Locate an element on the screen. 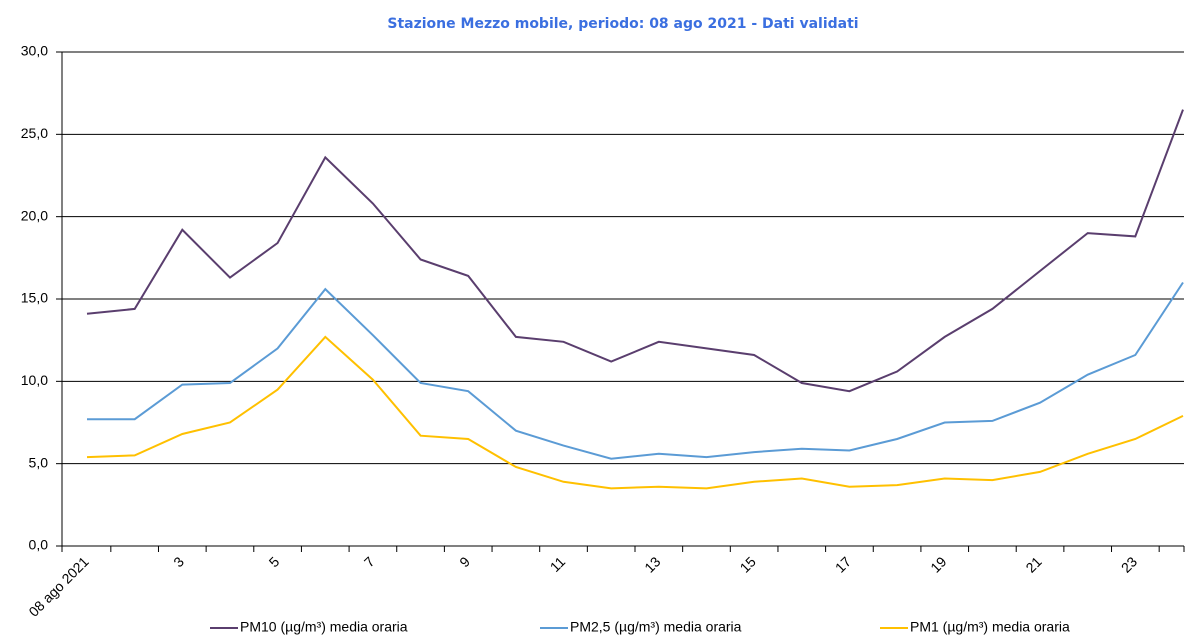  legend-label: PM1 (µg/m³) media oraria is located at coordinates (990, 627).